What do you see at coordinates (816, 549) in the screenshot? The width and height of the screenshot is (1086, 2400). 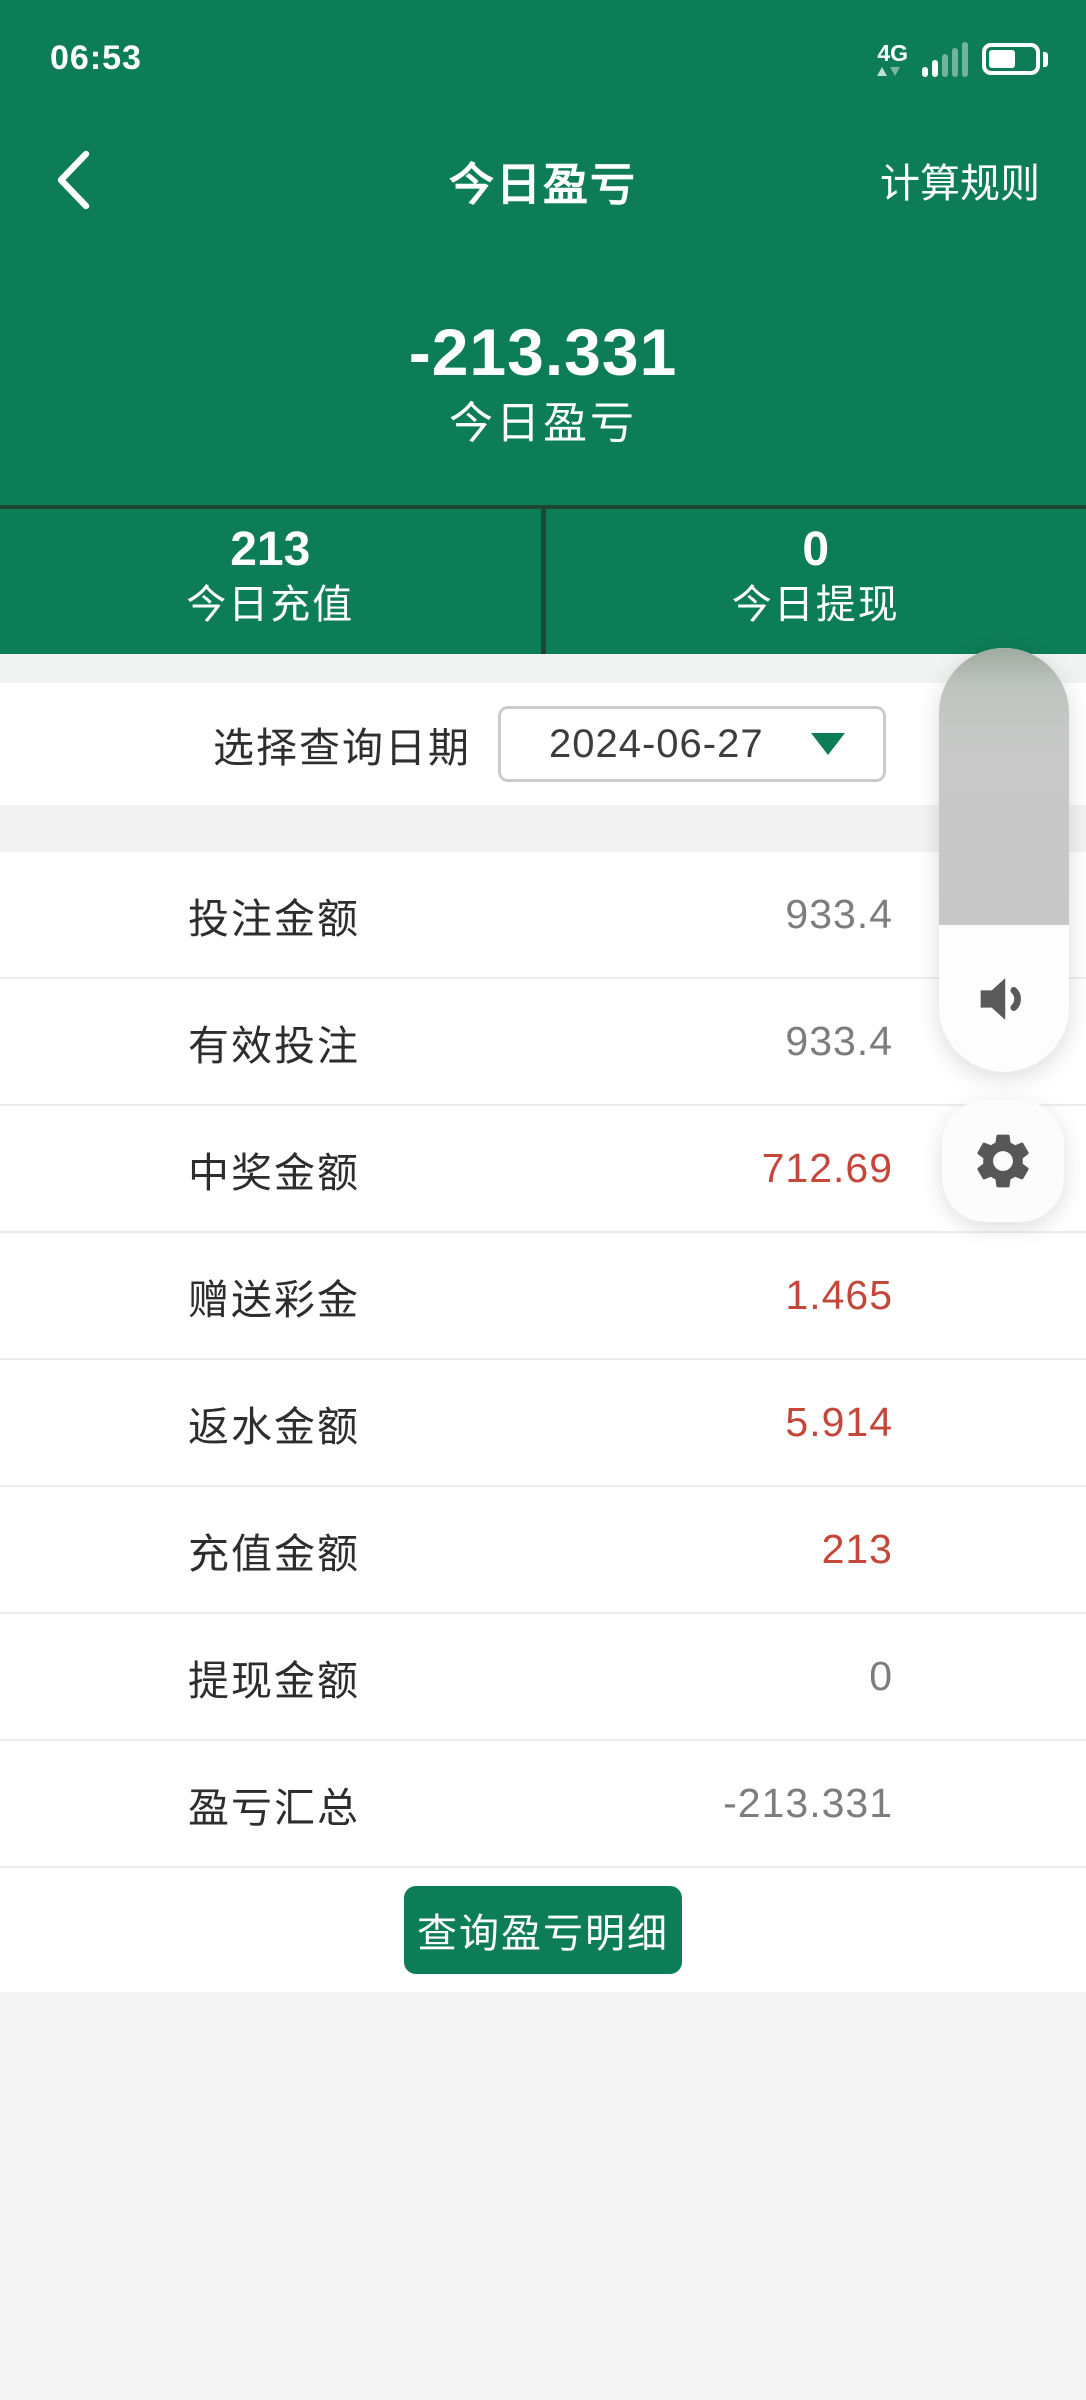 I see `today-withdraw-value: 0` at bounding box center [816, 549].